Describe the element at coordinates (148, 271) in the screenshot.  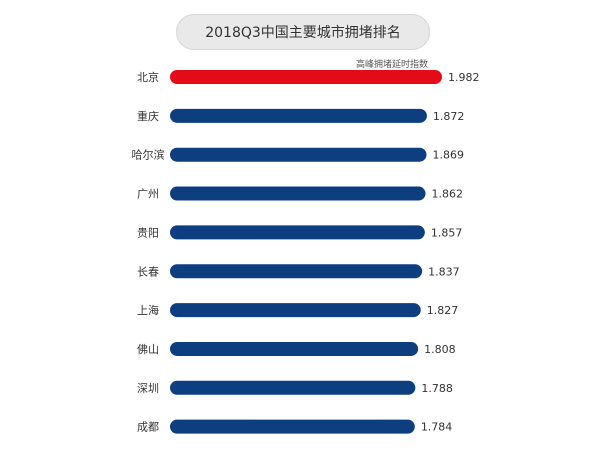
I see `category-label: 长春` at that location.